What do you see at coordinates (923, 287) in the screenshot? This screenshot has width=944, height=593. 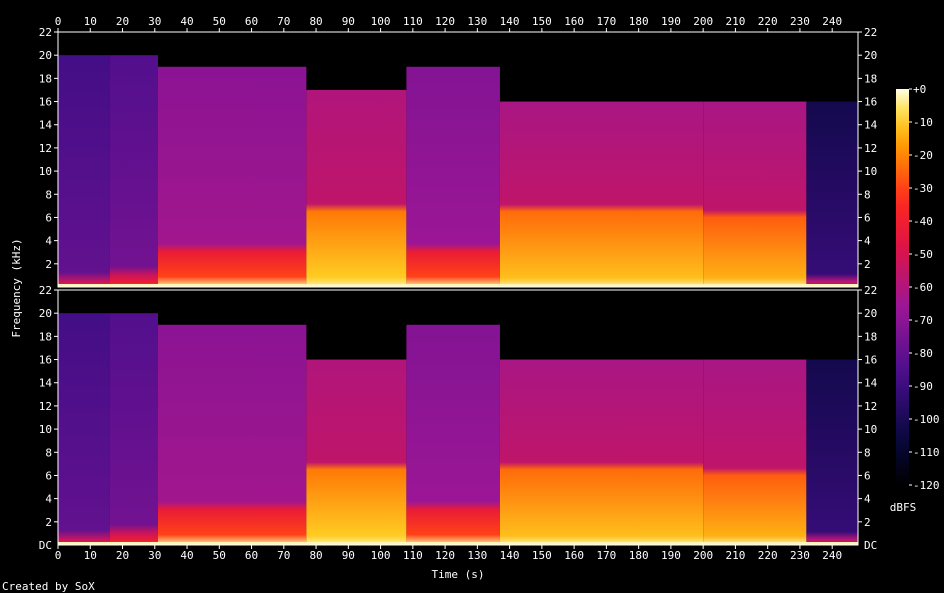 I see `colorbar-tick-label: -60` at bounding box center [923, 287].